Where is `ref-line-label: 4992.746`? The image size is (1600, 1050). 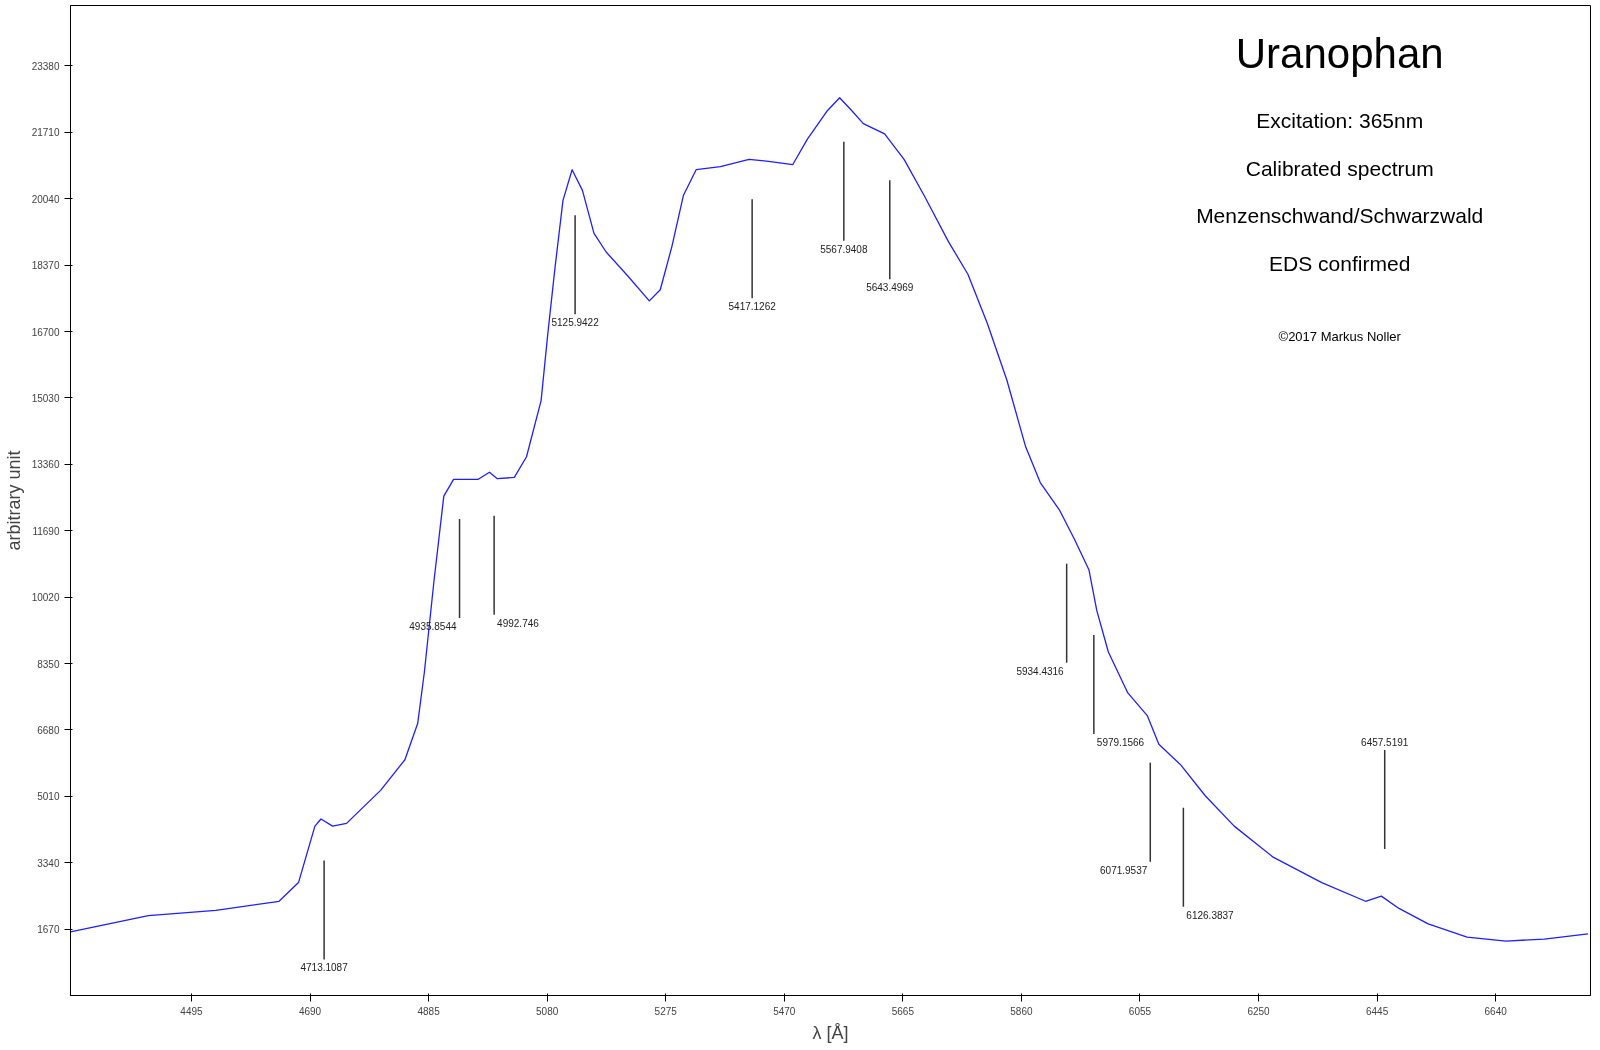
ref-line-label: 4992.746 is located at coordinates (518, 623).